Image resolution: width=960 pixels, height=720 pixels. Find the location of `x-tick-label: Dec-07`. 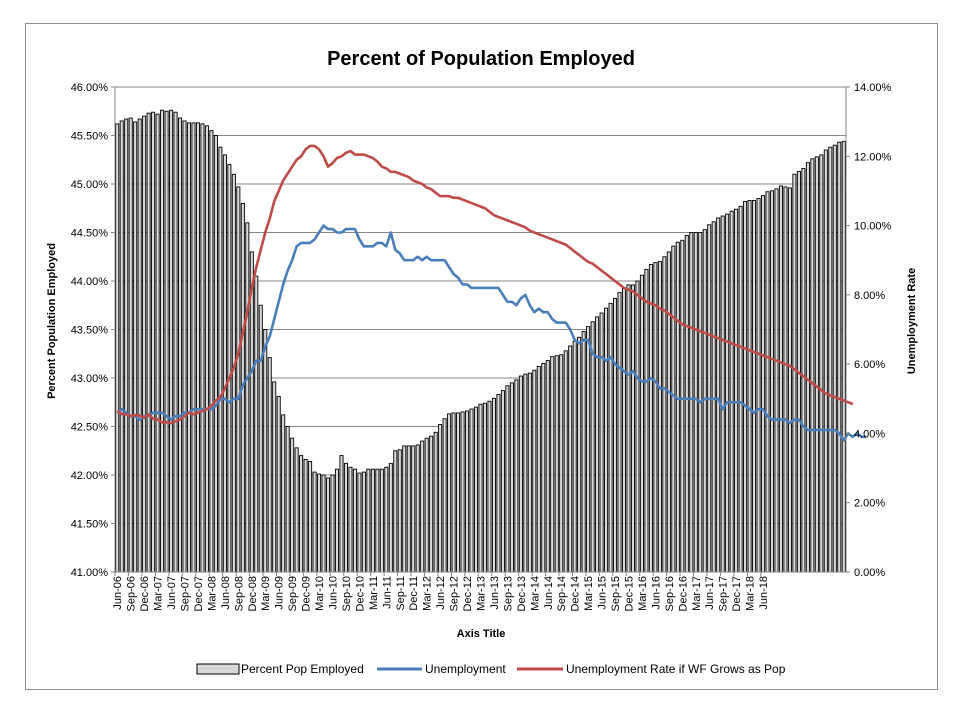

x-tick-label: Dec-07 is located at coordinates (199, 593).